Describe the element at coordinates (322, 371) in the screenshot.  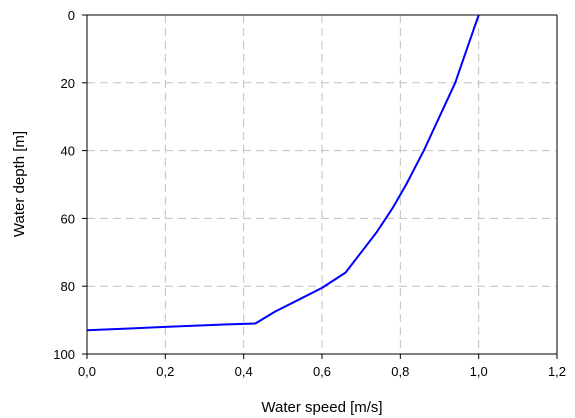
I see `x-tick-label: 0,6` at that location.